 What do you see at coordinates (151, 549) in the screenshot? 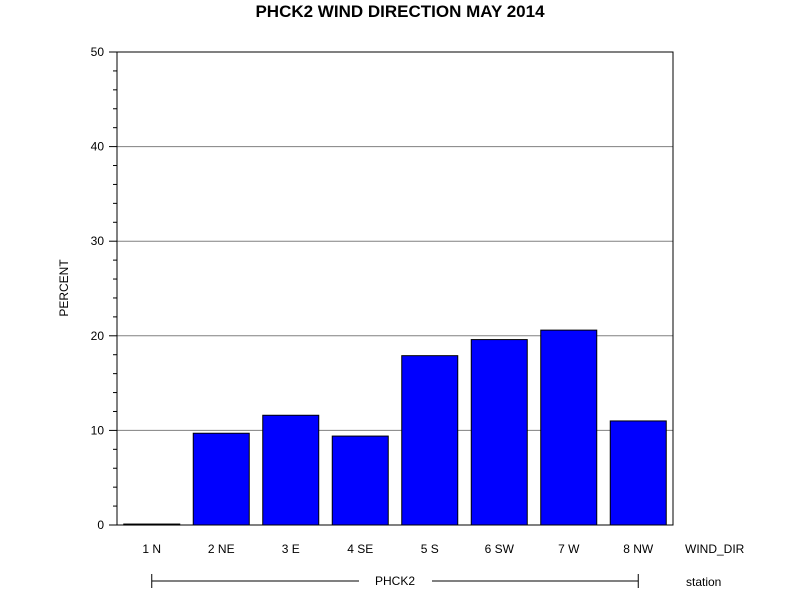
I see `x-tick-label: 1 N` at bounding box center [151, 549].